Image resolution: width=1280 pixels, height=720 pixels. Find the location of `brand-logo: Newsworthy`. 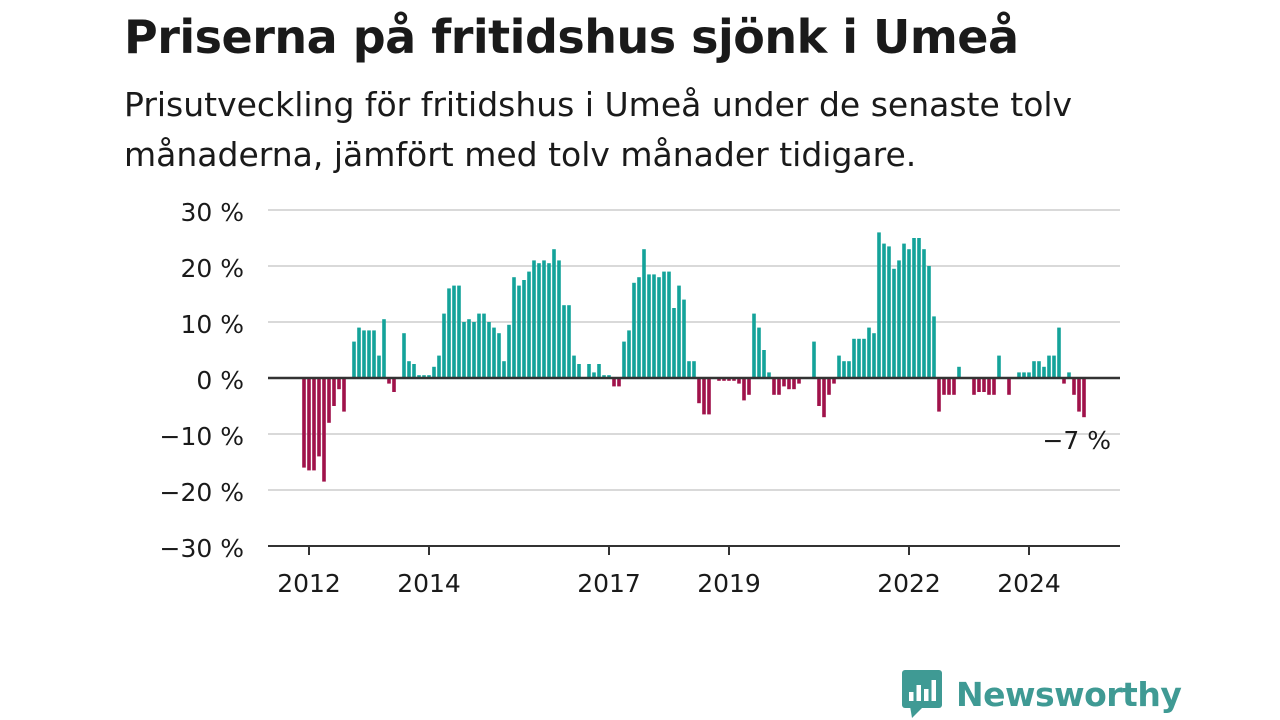

brand-logo: Newsworthy is located at coordinates (1042, 694).